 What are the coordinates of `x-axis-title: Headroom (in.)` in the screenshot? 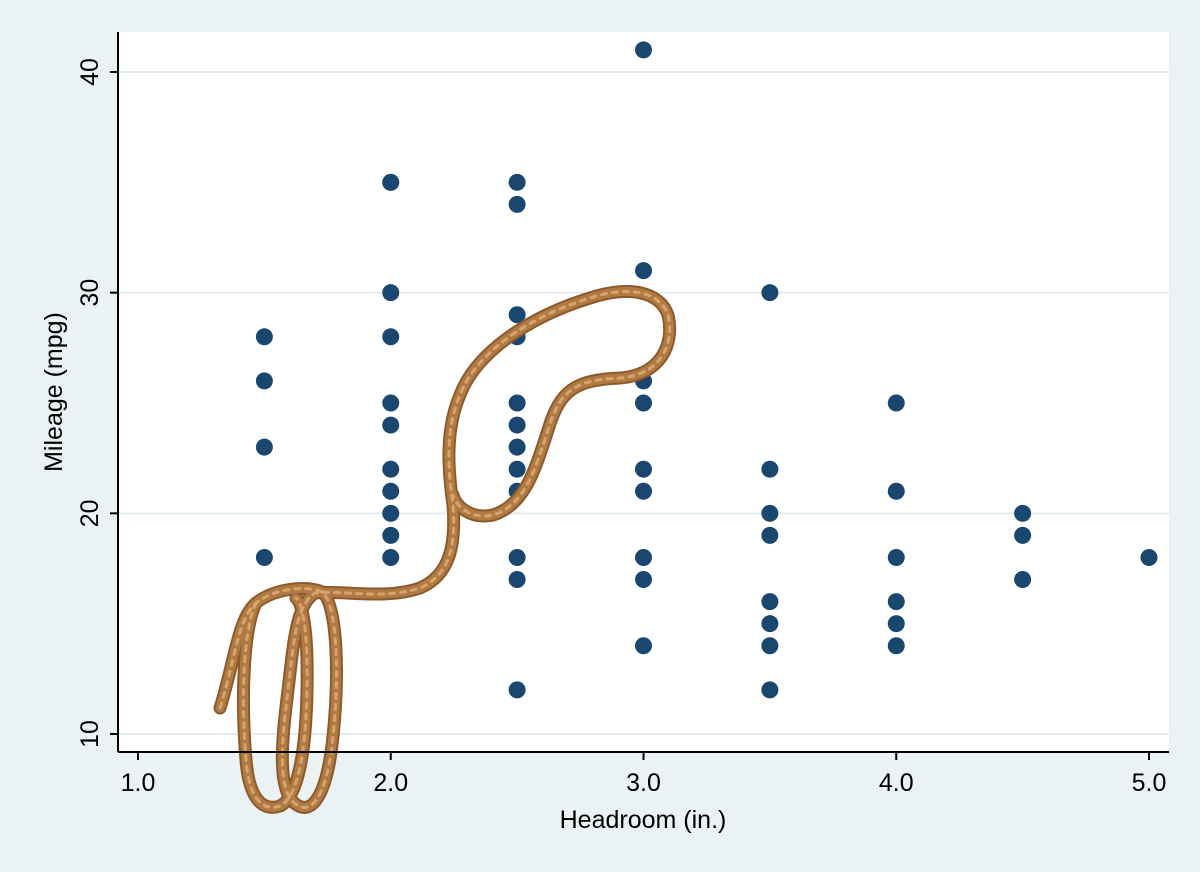 It's located at (643, 820).